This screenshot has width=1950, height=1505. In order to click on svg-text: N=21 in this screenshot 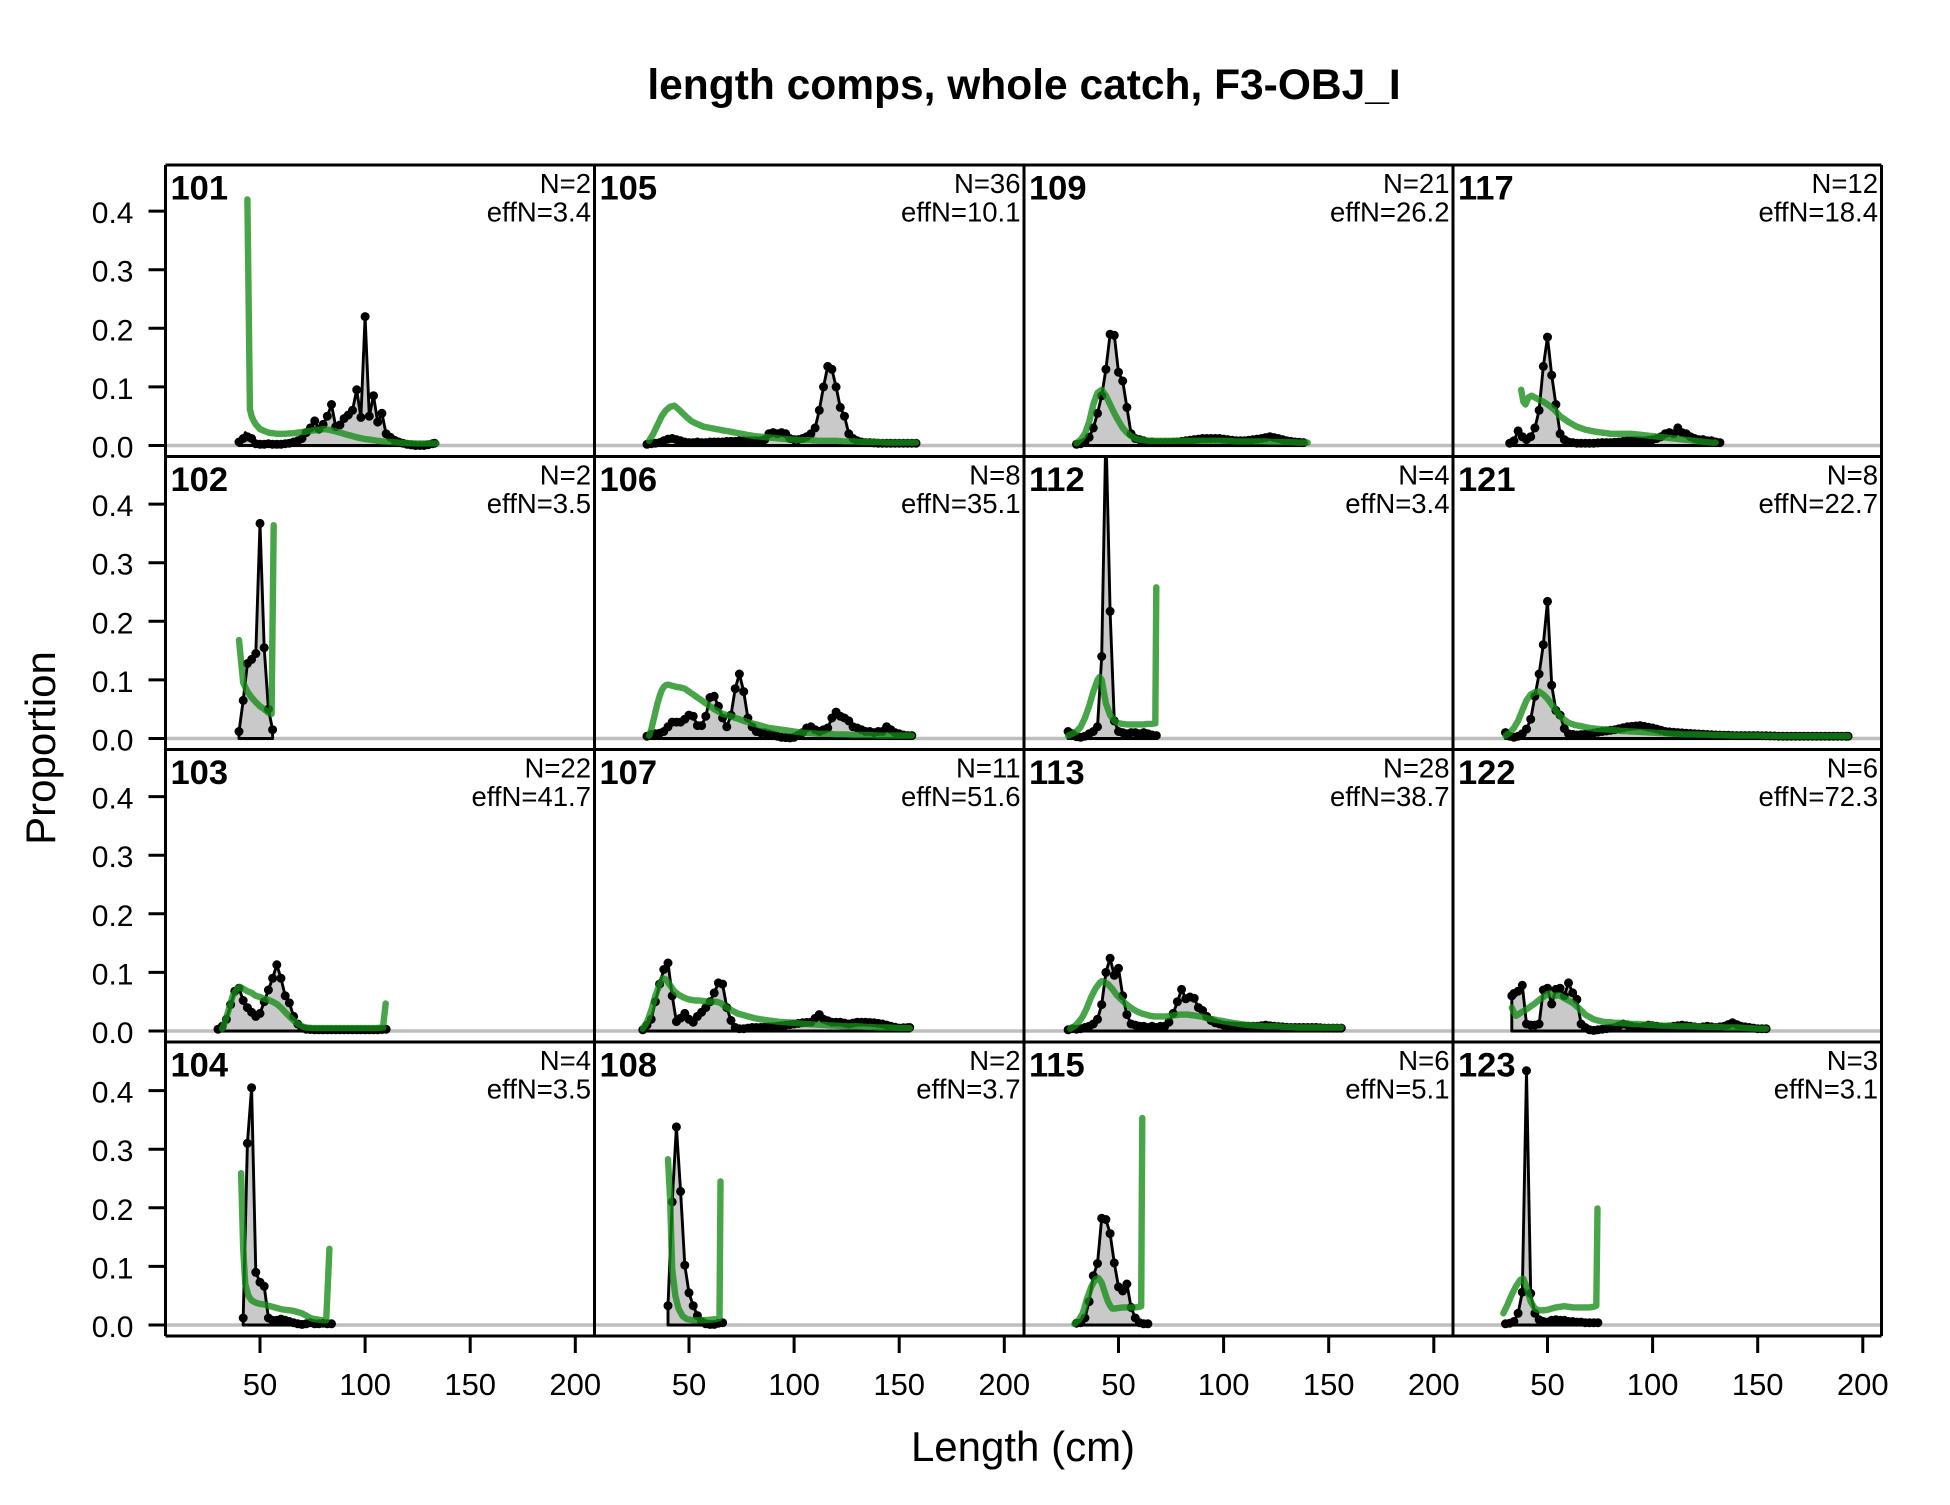, I will do `click(1416, 183)`.